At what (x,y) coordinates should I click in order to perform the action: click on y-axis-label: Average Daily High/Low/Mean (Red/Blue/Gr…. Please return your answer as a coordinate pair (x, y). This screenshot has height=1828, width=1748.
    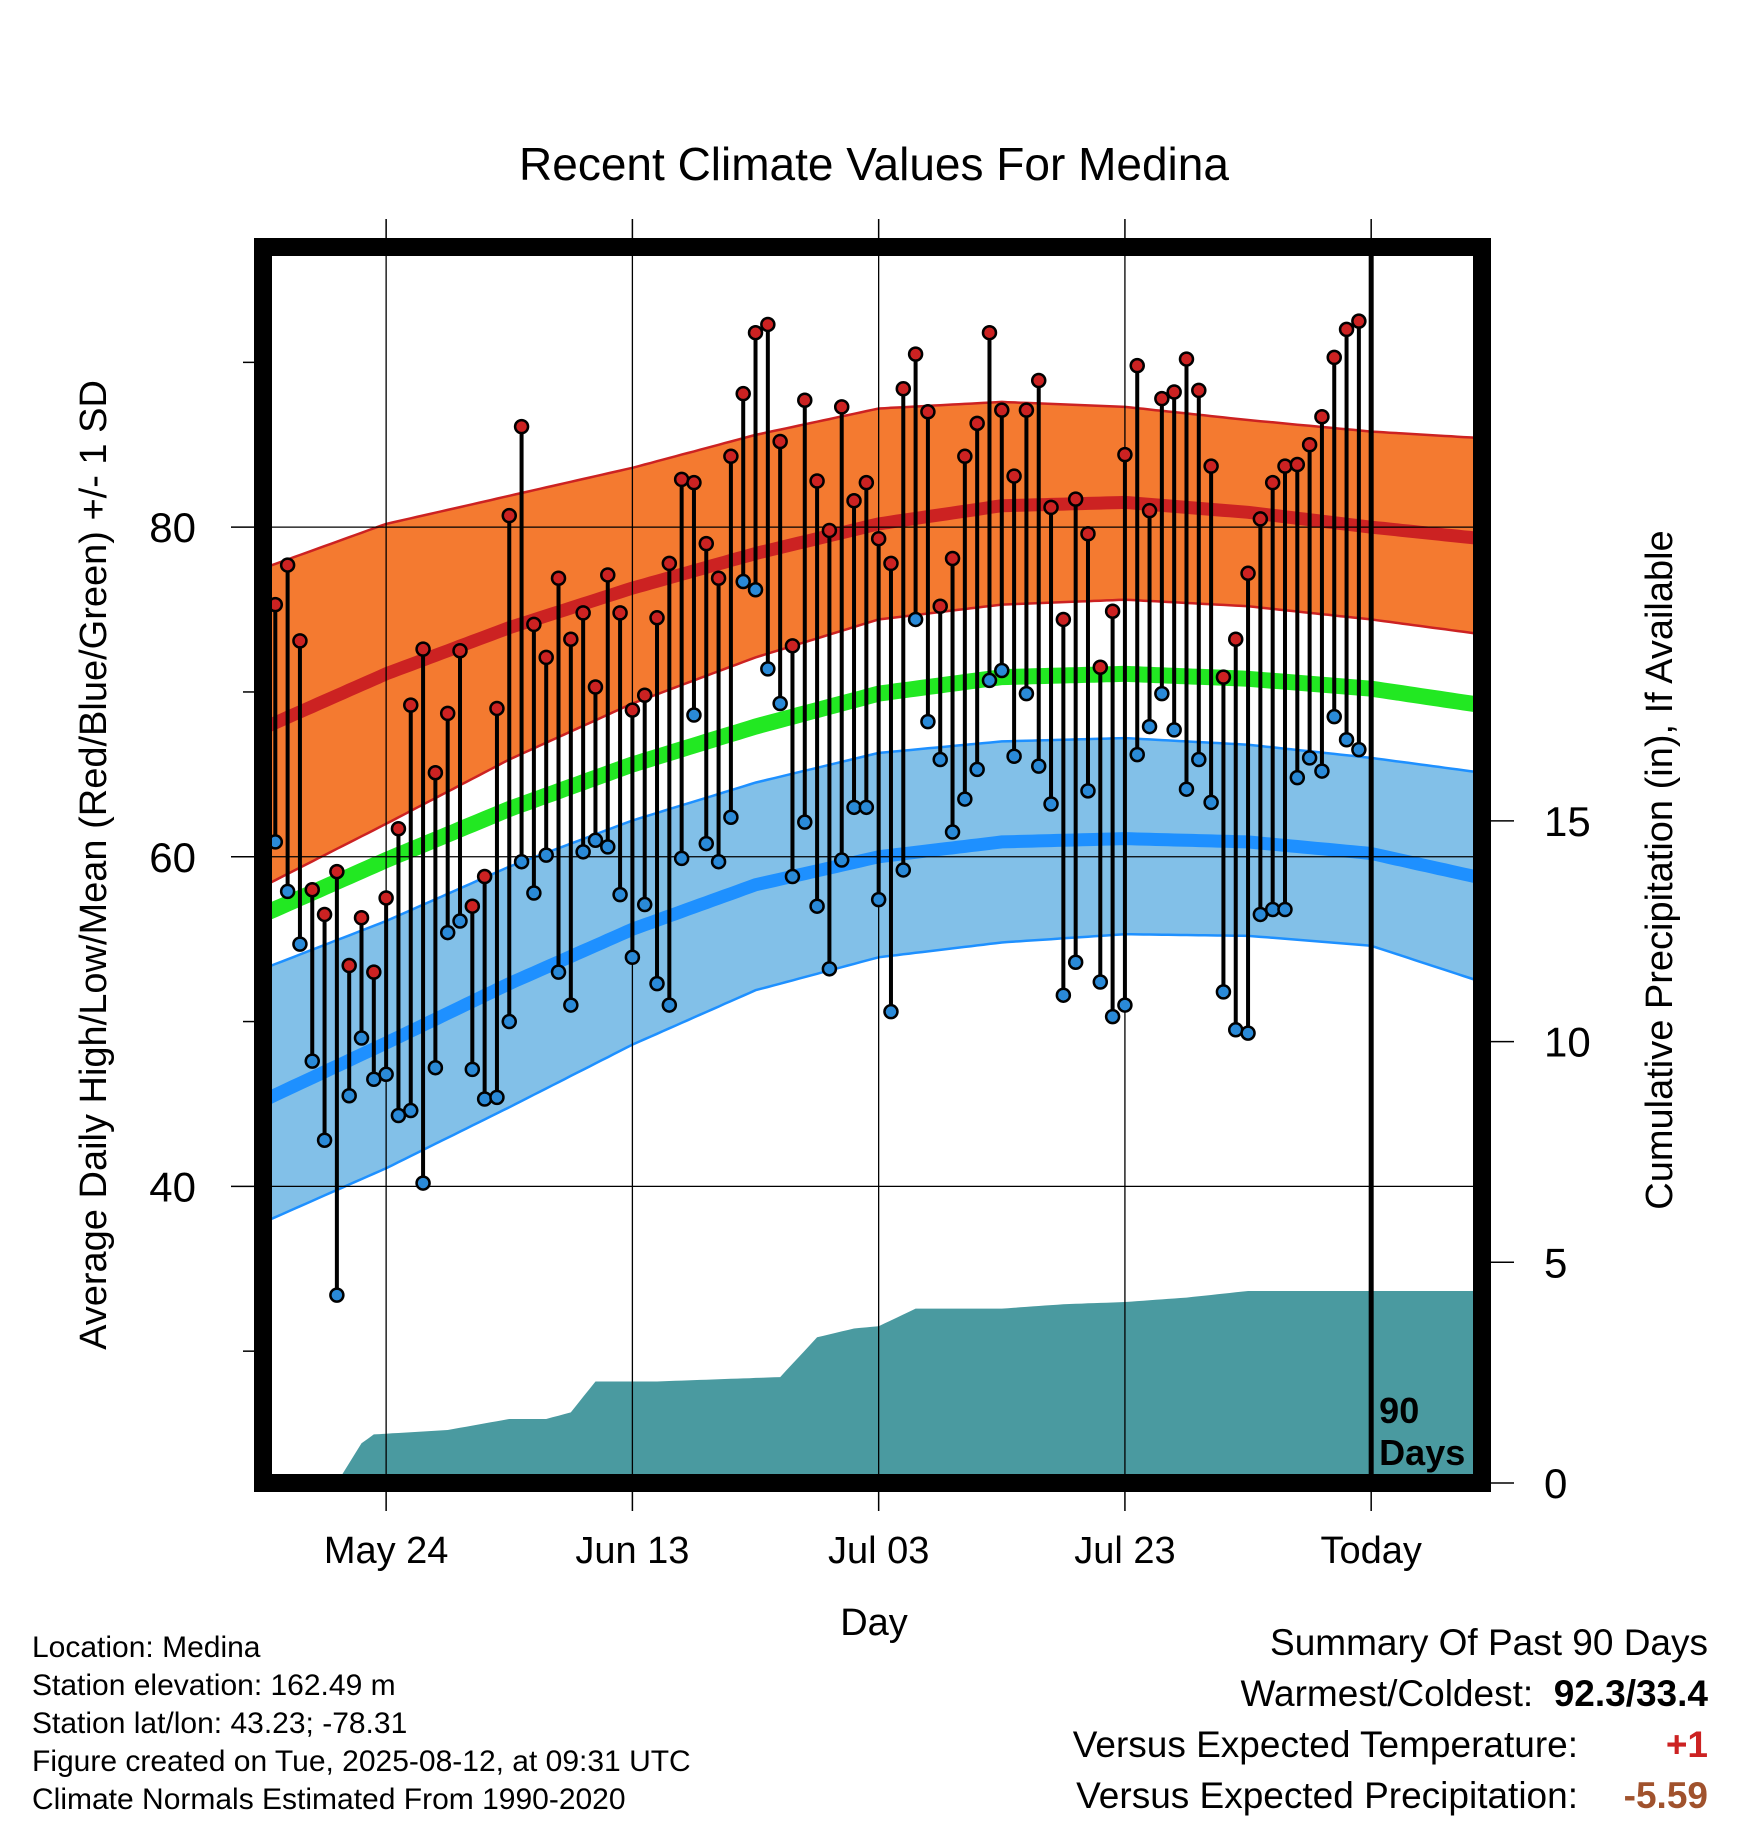
    Looking at the image, I should click on (94, 865).